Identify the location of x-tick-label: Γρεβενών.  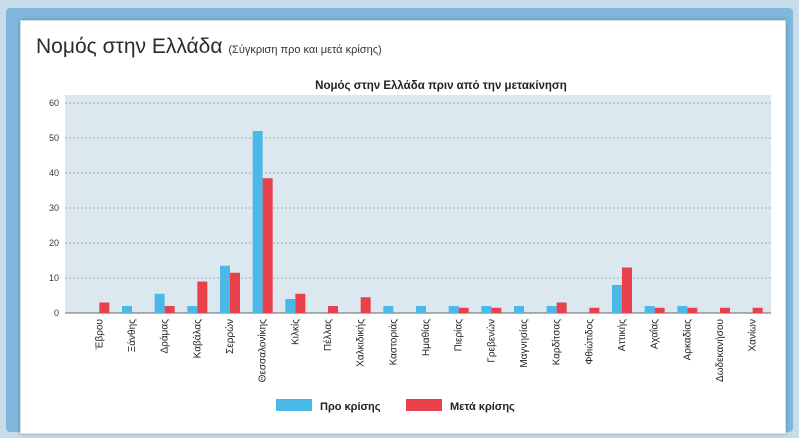
(491, 341).